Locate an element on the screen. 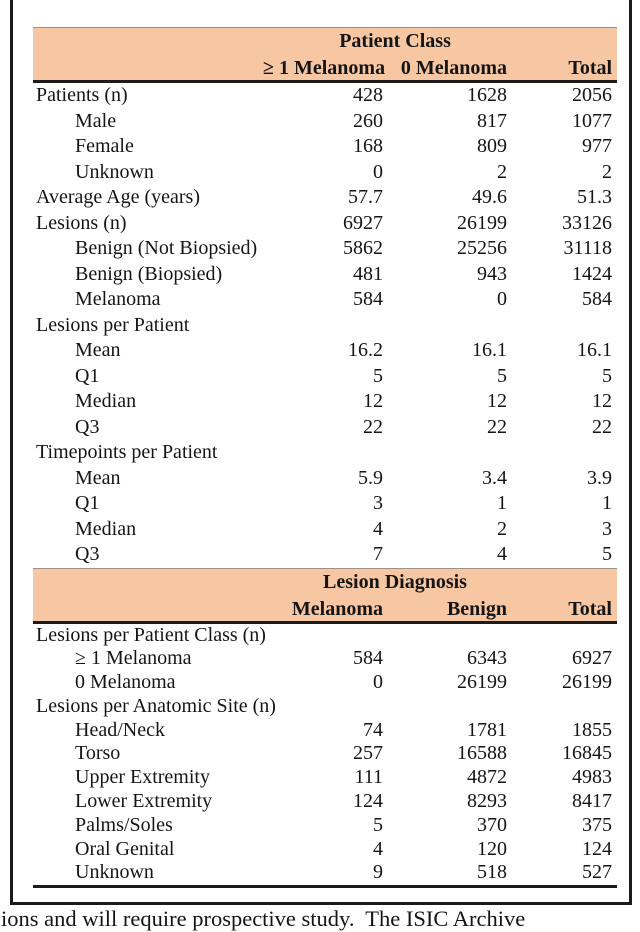  cell-value: 74 is located at coordinates (373, 729).